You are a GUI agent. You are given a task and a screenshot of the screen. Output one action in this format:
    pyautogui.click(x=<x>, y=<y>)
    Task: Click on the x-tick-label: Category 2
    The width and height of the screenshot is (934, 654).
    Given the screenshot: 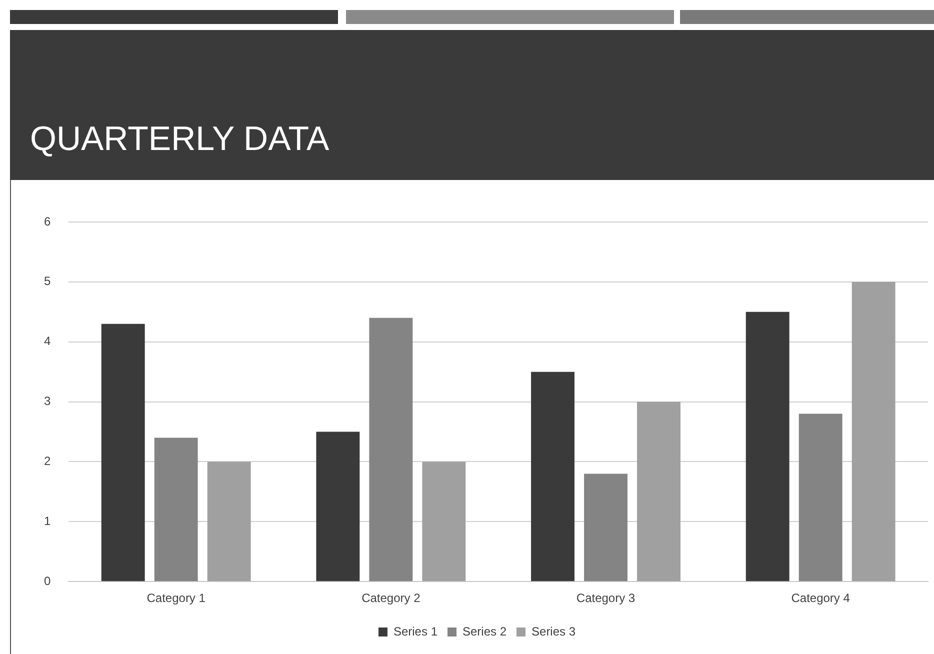 What is the action you would take?
    pyautogui.click(x=391, y=598)
    